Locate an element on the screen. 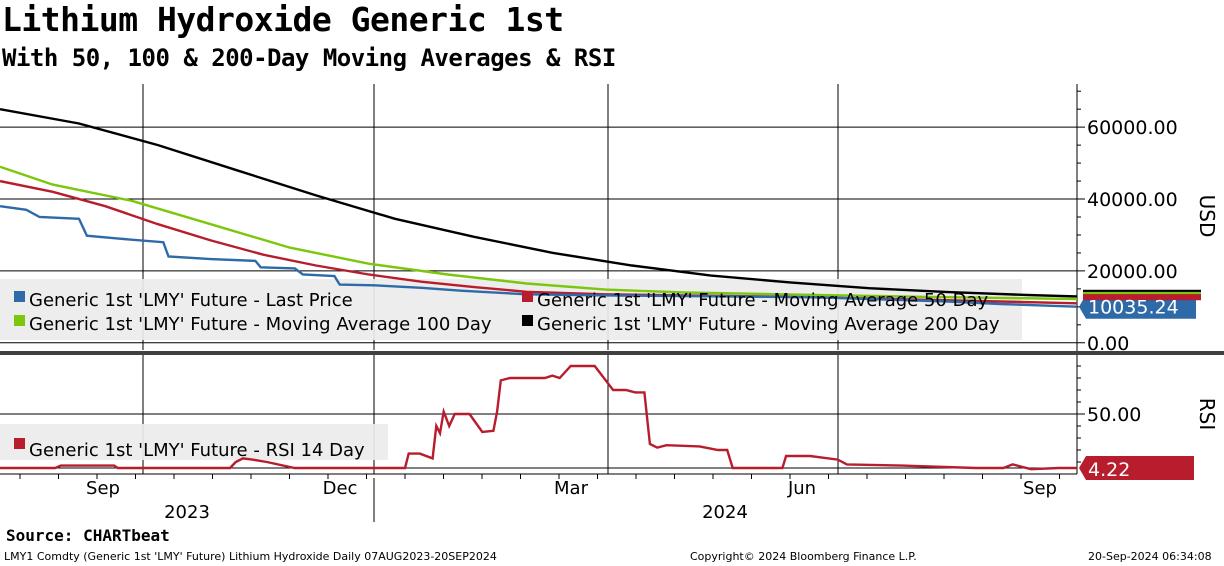 This screenshot has width=1224, height=566. price-tick-label: 60000.00 is located at coordinates (1132, 128).